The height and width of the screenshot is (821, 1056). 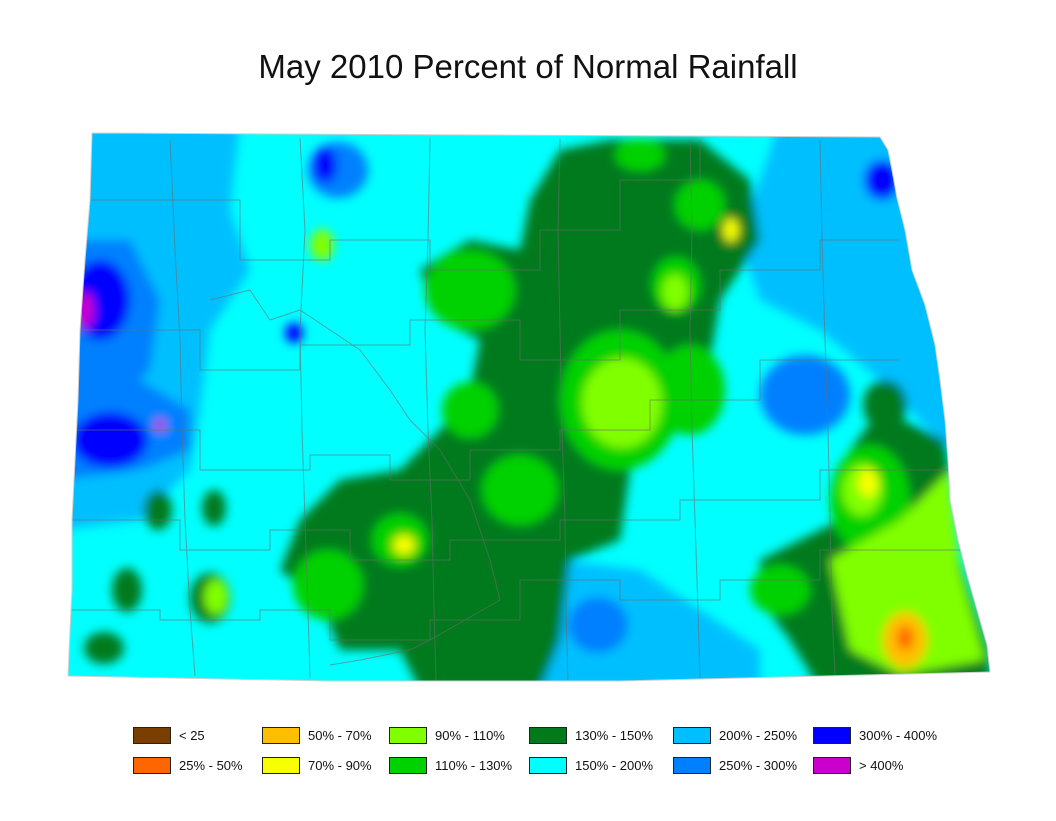 What do you see at coordinates (622, 403) in the screenshot?
I see `yellow-green-center` at bounding box center [622, 403].